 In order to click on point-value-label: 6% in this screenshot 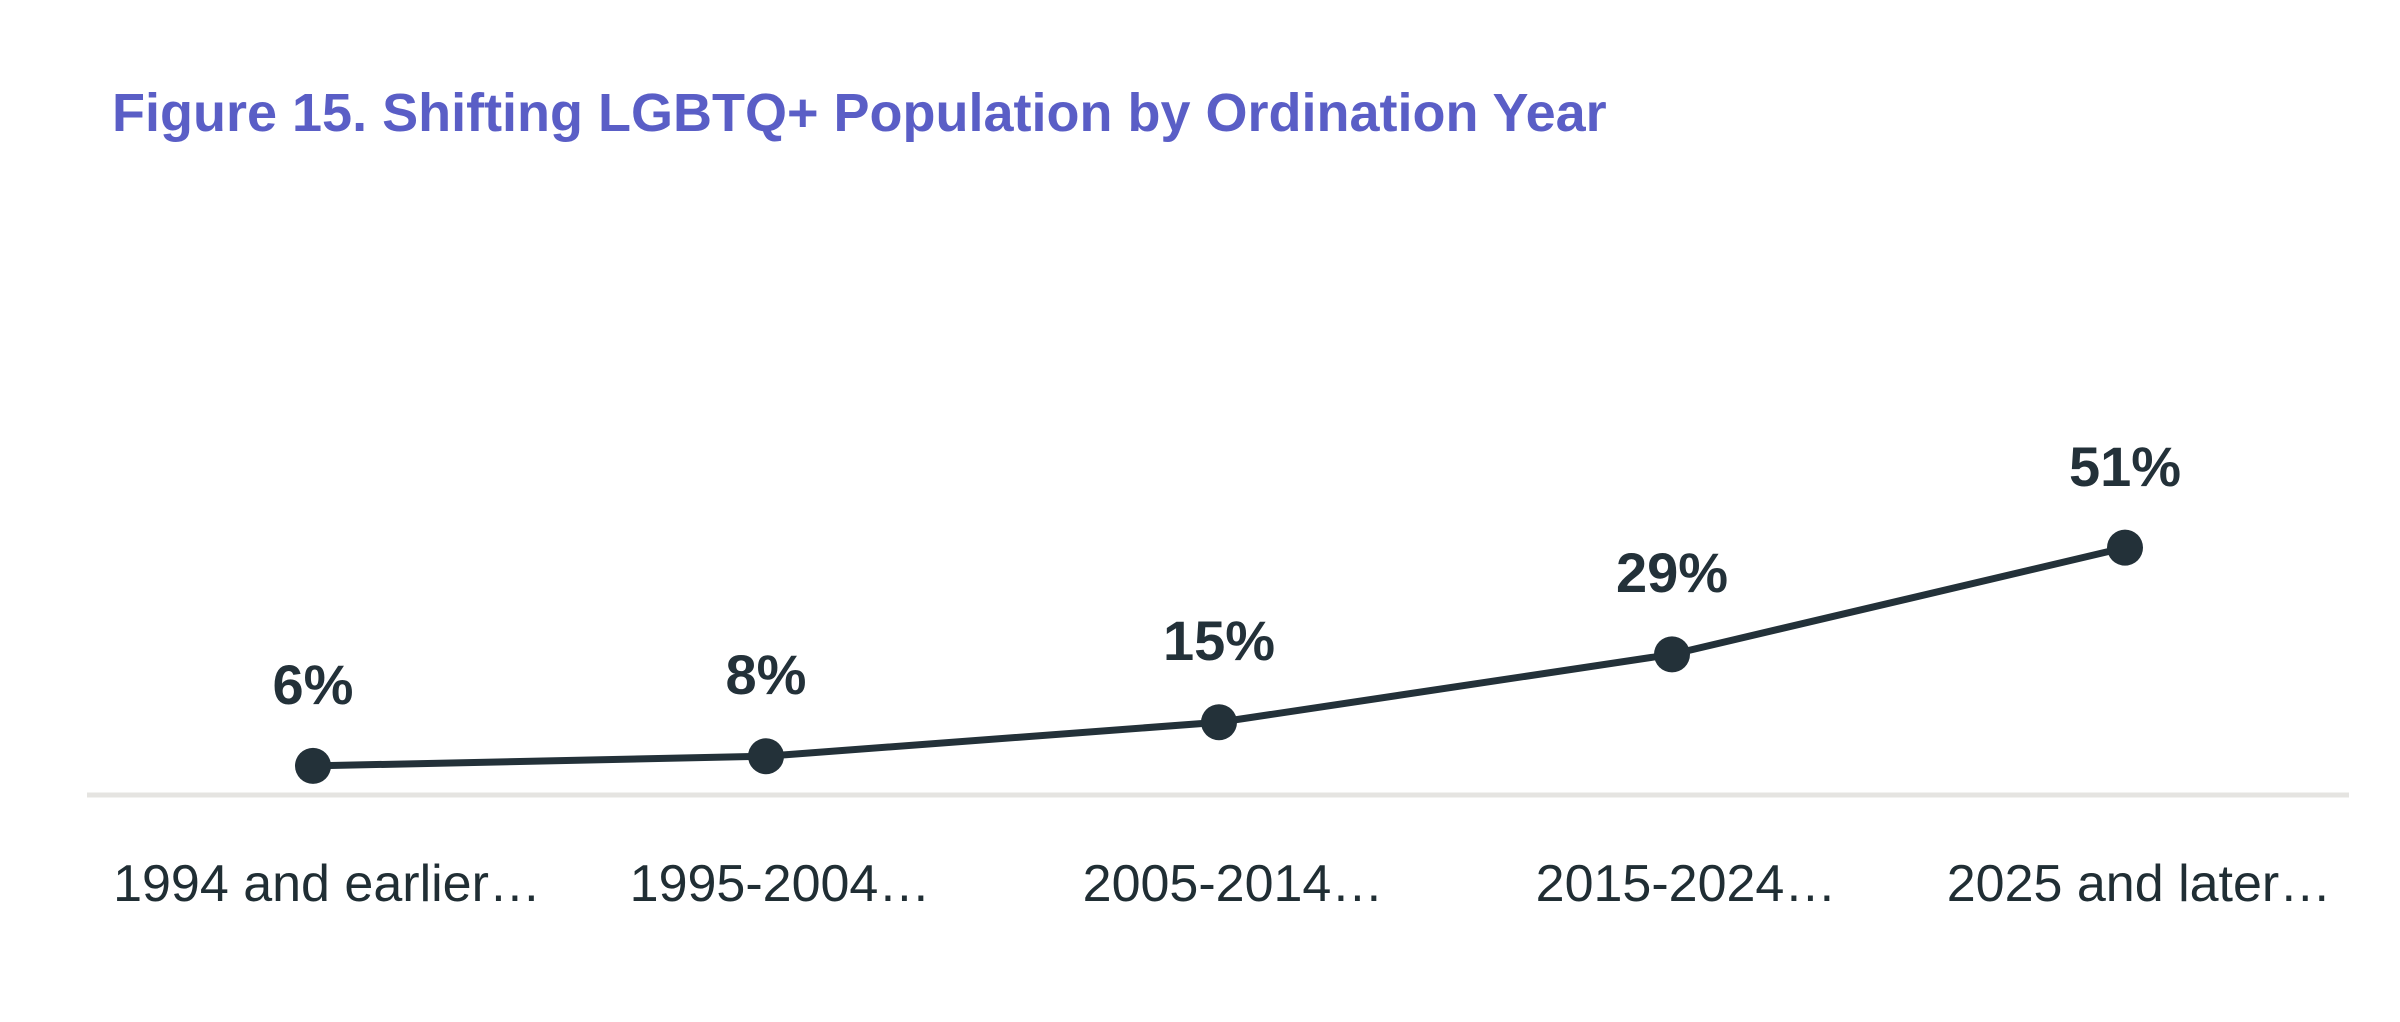, I will do `click(313, 684)`.